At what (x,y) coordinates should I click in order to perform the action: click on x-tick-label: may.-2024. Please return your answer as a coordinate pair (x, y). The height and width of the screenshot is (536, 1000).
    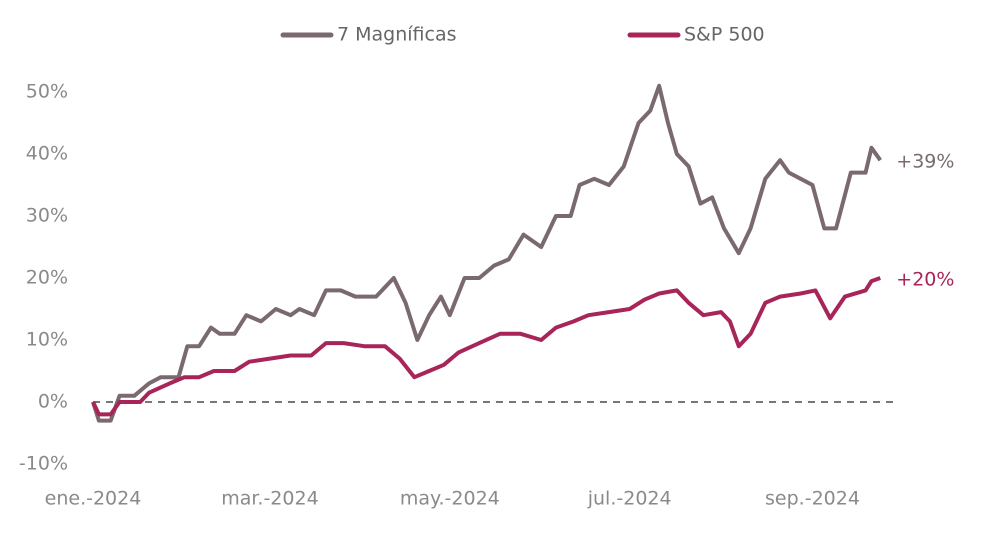
    Looking at the image, I should click on (450, 499).